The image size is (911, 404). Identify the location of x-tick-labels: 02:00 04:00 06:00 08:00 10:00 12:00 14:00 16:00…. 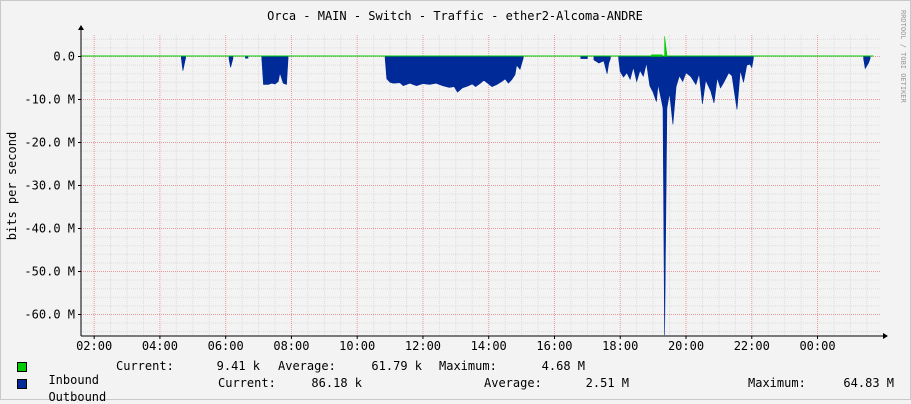
(456, 344).